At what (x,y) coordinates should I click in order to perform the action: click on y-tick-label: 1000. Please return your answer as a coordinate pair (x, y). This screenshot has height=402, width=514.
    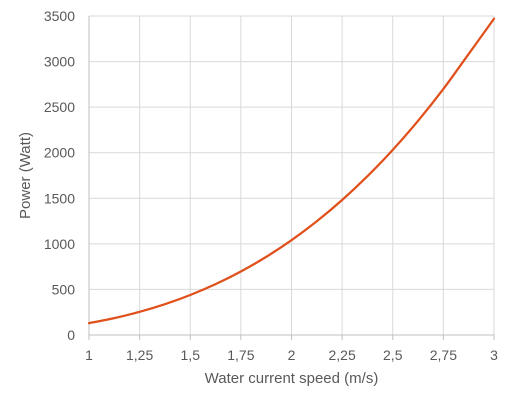
    Looking at the image, I should click on (59, 244).